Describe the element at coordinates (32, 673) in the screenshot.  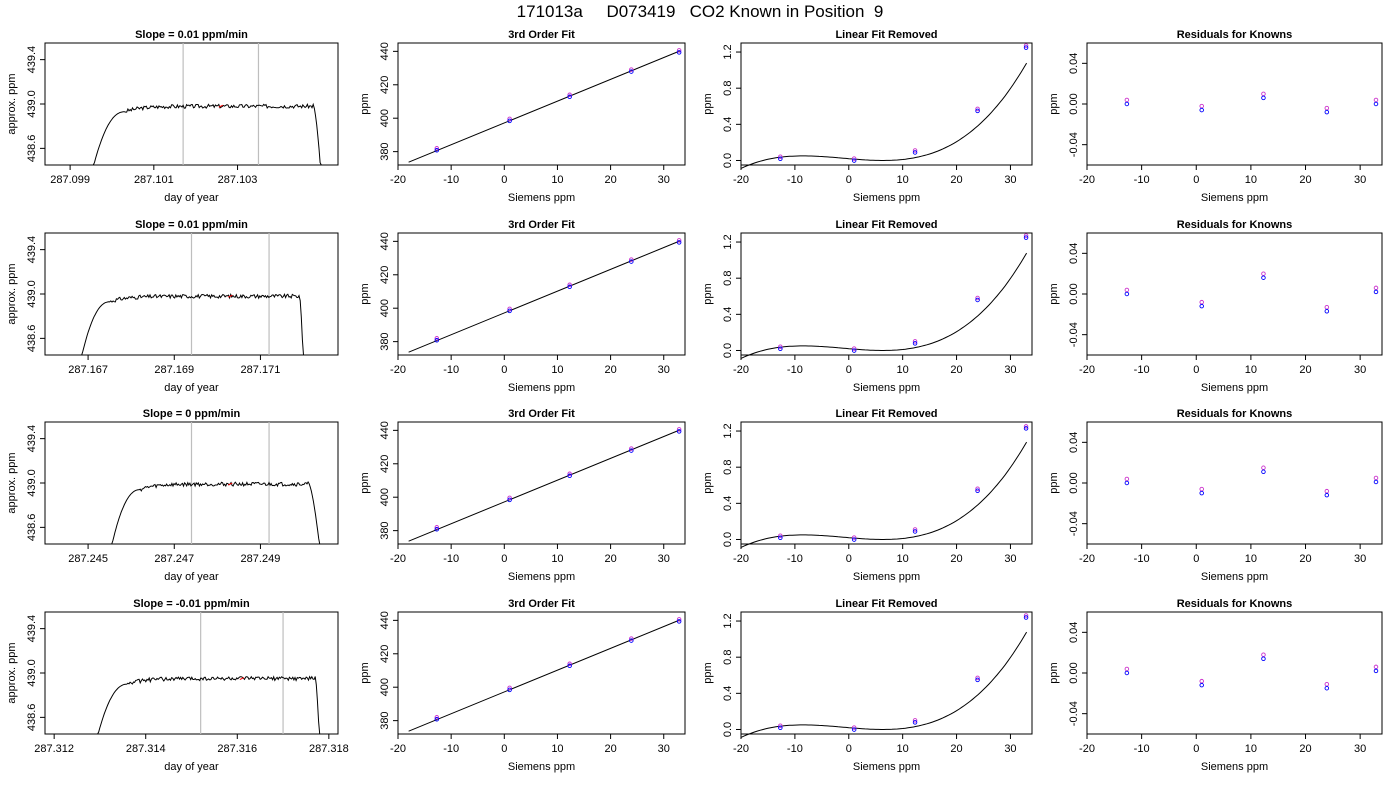
I see `y-tick-label: 439.0` at that location.